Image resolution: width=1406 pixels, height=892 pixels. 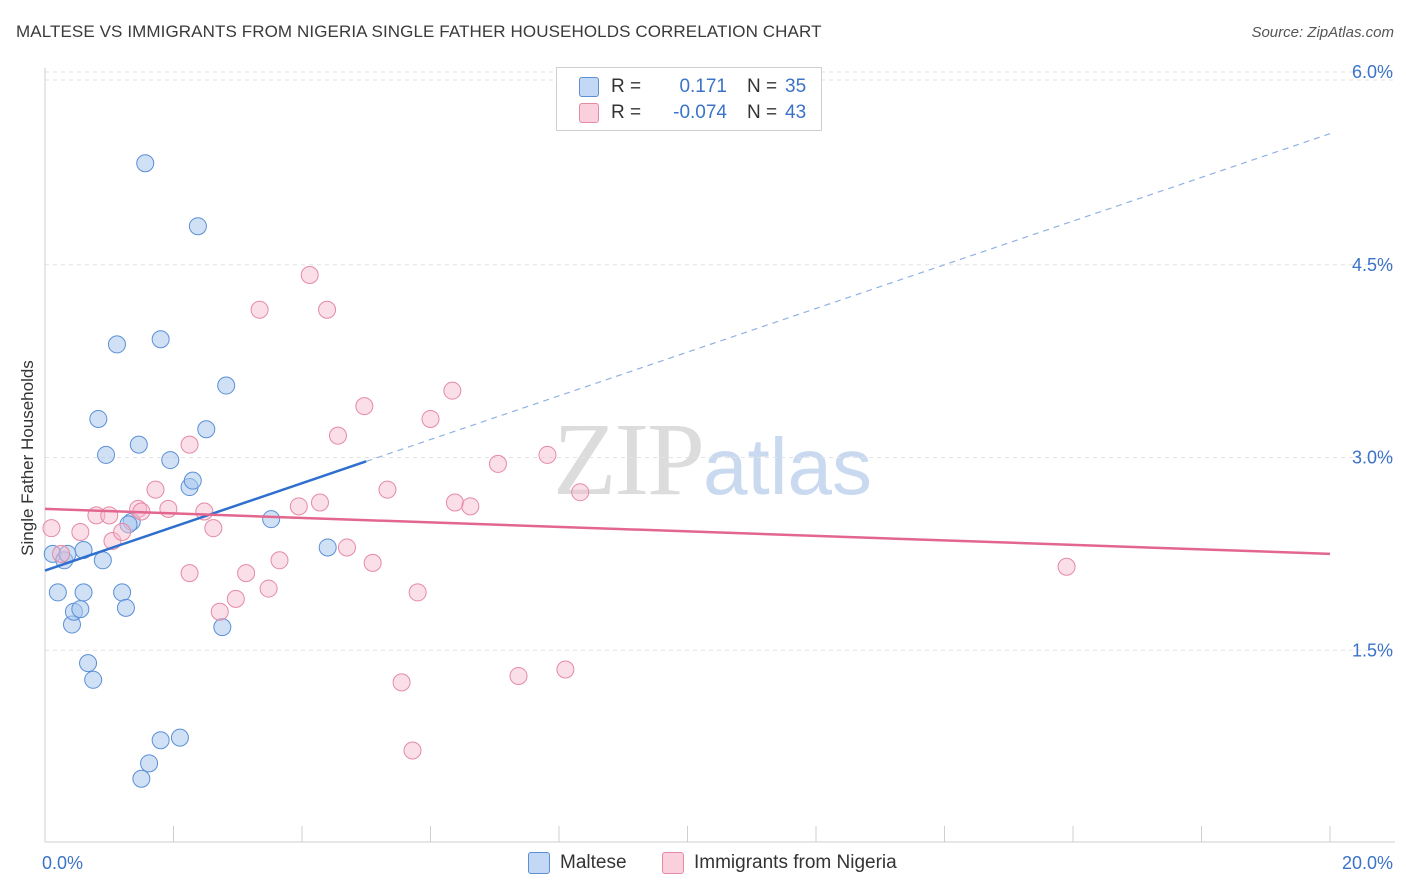 I want to click on watermark-zip: ZIP, so click(x=629, y=459).